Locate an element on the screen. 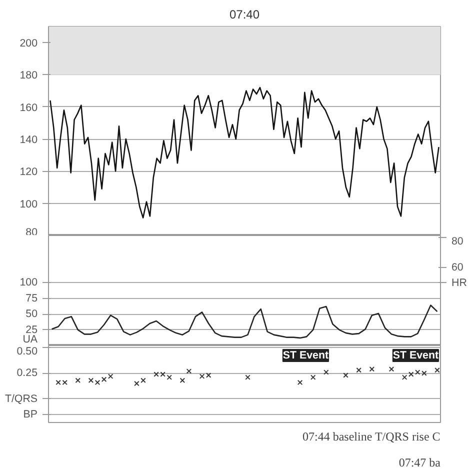 This screenshot has width=474, height=474. y-tick-label: 180 is located at coordinates (29, 76).